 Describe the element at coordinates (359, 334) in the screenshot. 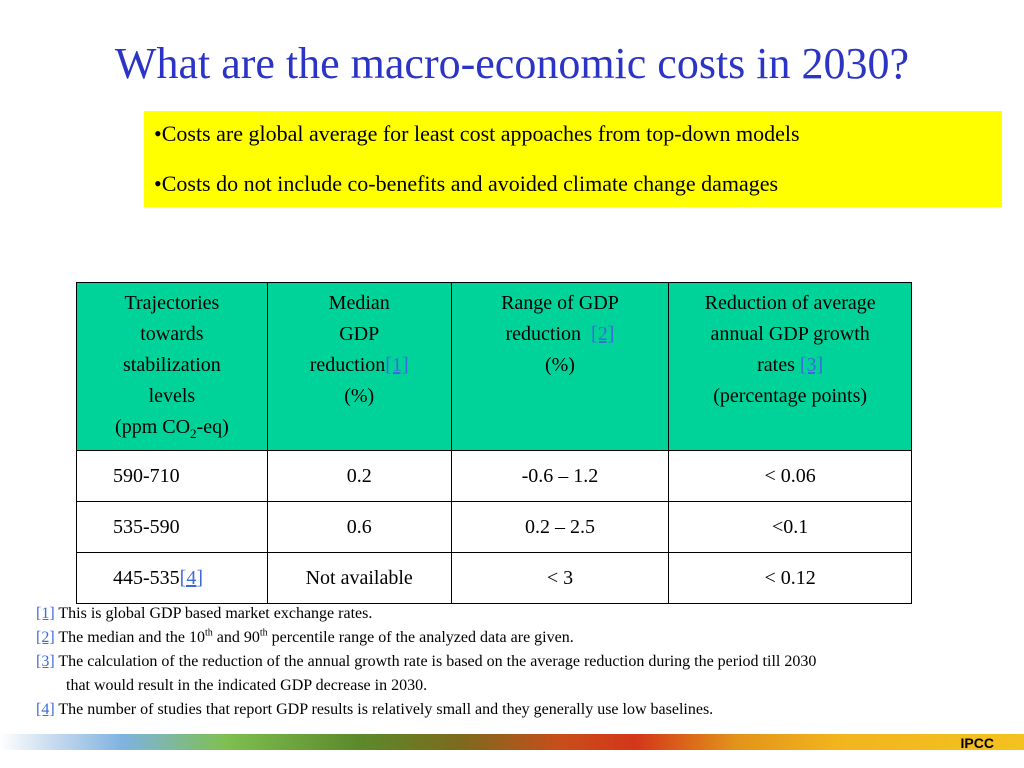

I see `header-text: GDP` at that location.